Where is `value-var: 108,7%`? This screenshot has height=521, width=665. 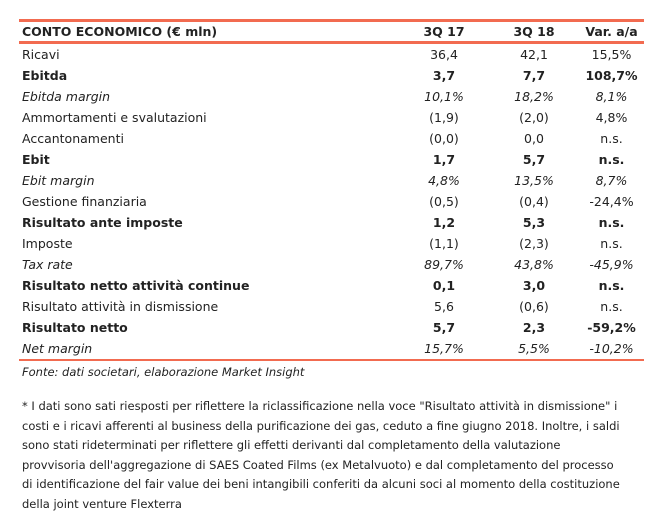 value-var: 108,7% is located at coordinates (611, 75).